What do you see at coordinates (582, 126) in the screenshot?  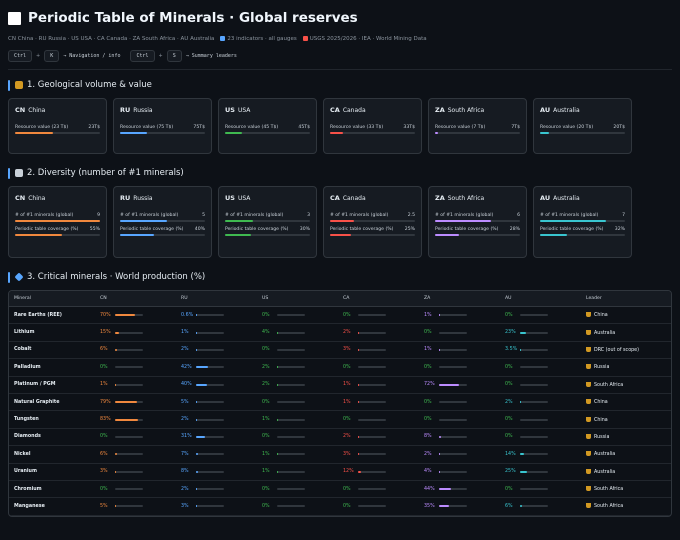 I see `country-card-au: AU Australia Resource value (20 T$) 20T$` at bounding box center [582, 126].